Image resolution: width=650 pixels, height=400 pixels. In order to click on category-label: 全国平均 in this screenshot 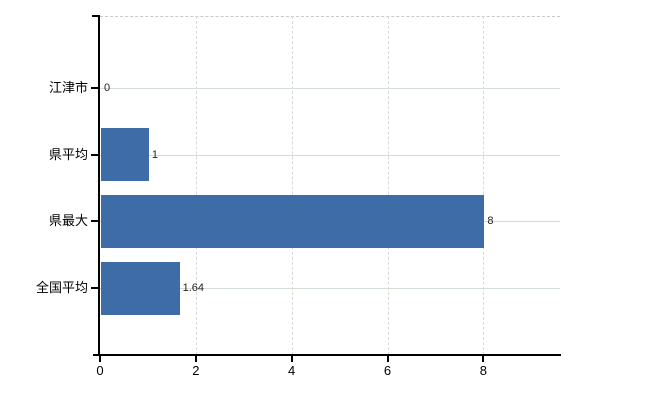, I will do `click(61, 288)`.